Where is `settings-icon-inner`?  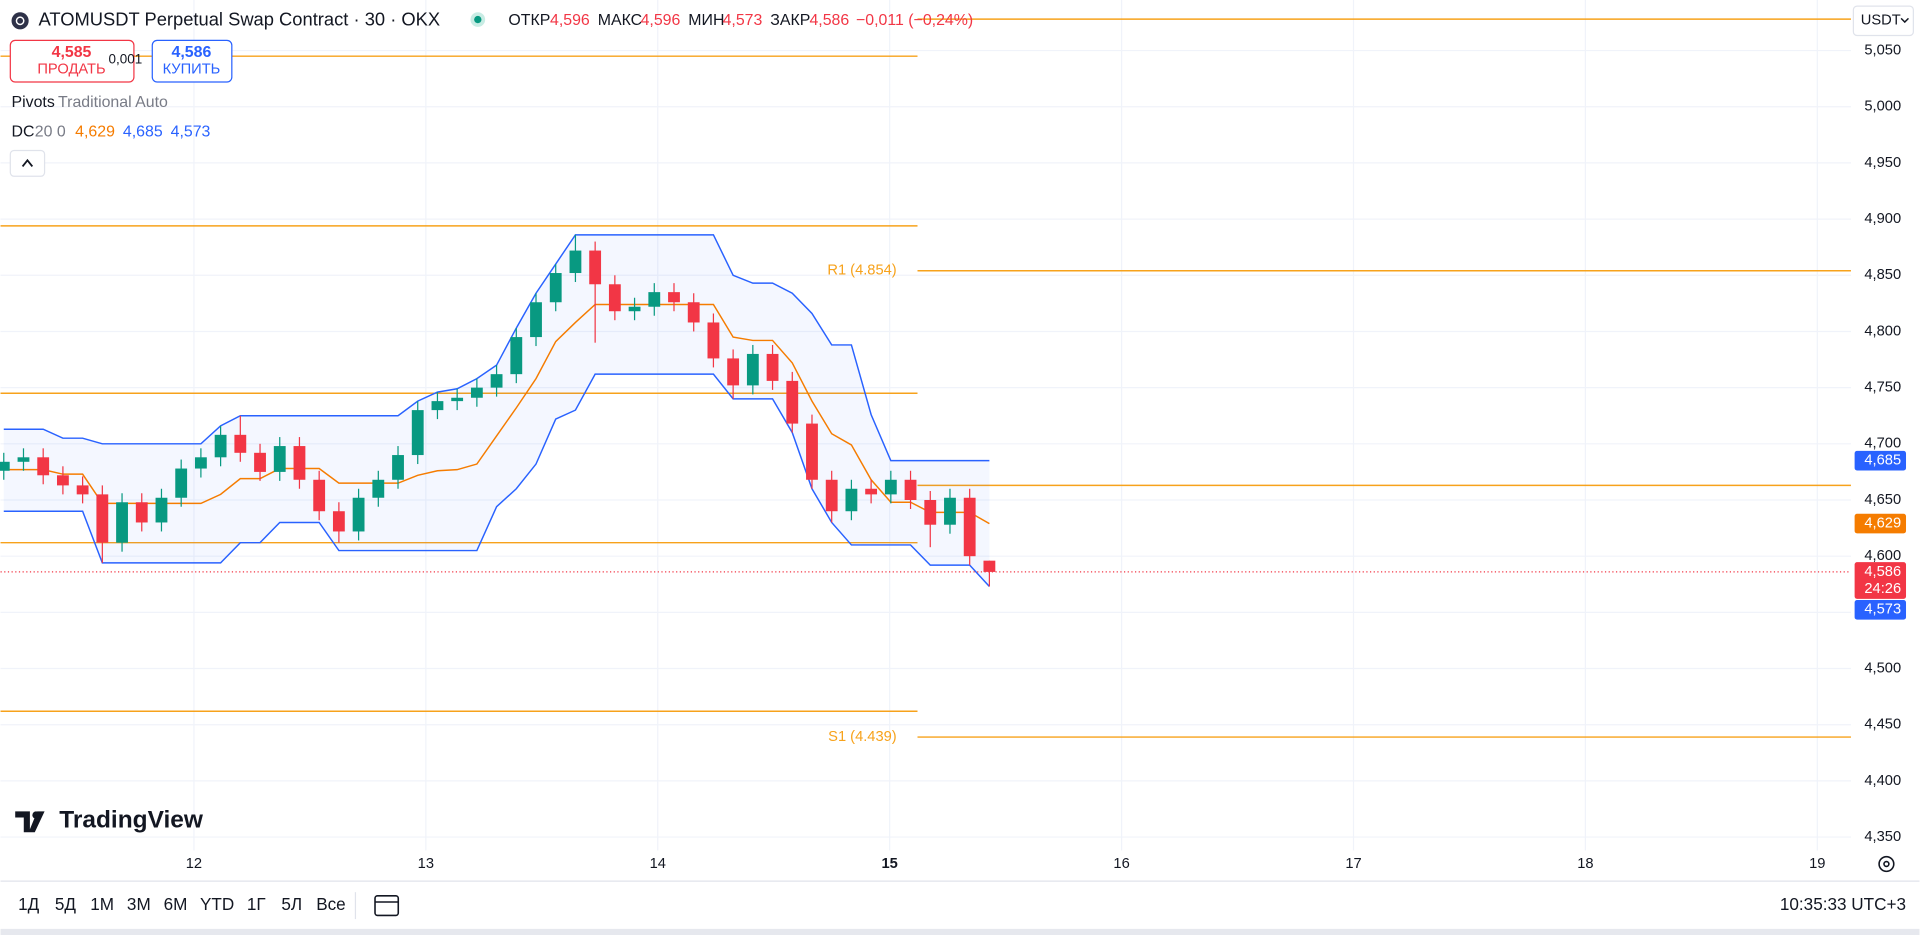 settings-icon-inner is located at coordinates (1886, 864).